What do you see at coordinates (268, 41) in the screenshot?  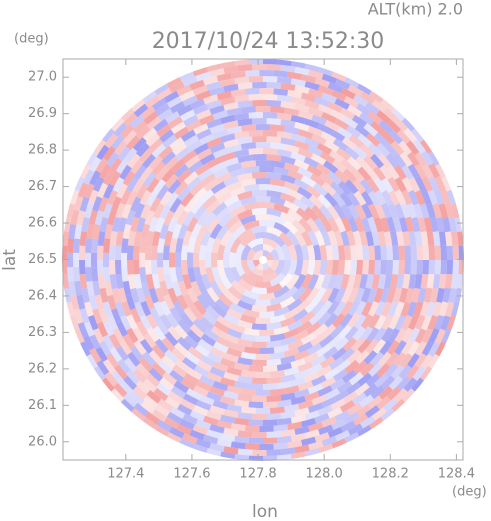 I see `chart-title: 2017/10/24 13:52:30` at bounding box center [268, 41].